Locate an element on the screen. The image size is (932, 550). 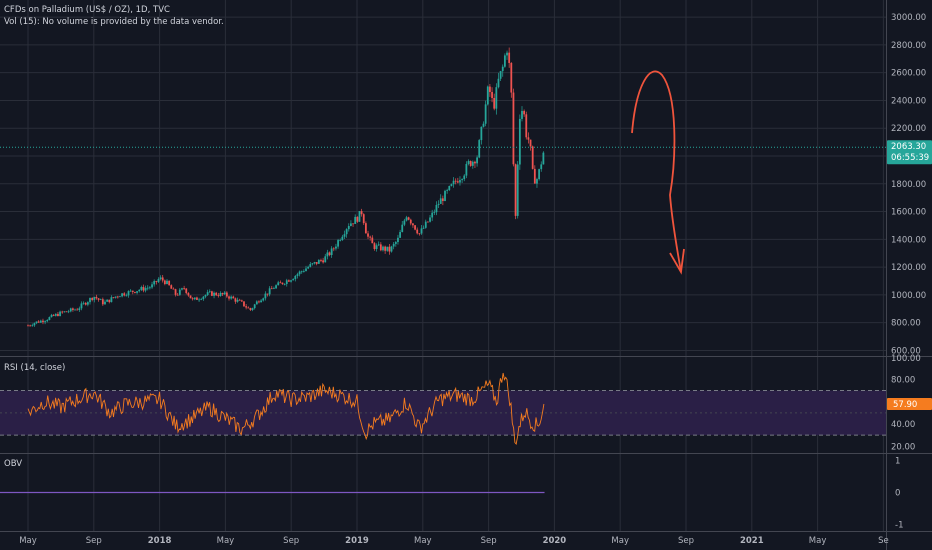
forecast-drawing is located at coordinates (658, 172).